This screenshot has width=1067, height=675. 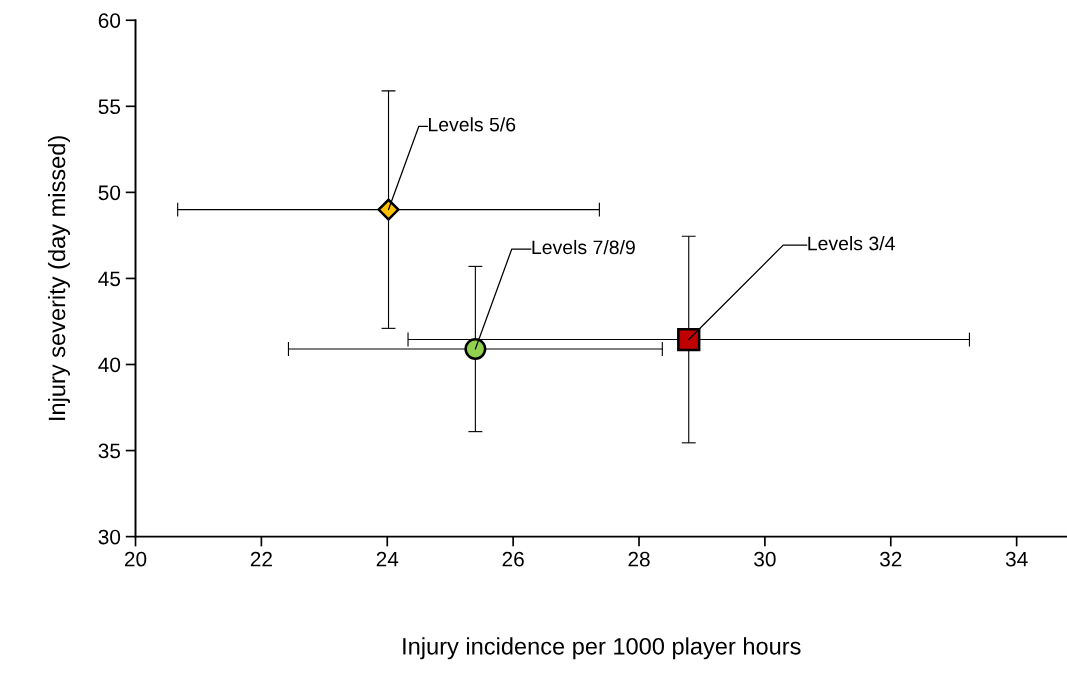 What do you see at coordinates (851, 243) in the screenshot?
I see `annotation: Levels 3/4` at bounding box center [851, 243].